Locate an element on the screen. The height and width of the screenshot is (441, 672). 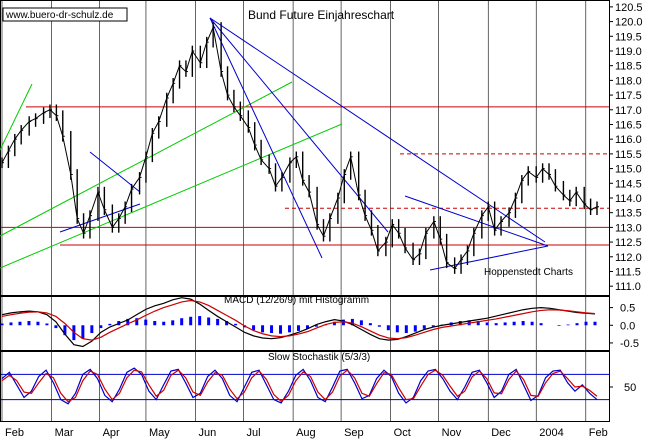
price-tick-label: 113.0 is located at coordinates (628, 228).